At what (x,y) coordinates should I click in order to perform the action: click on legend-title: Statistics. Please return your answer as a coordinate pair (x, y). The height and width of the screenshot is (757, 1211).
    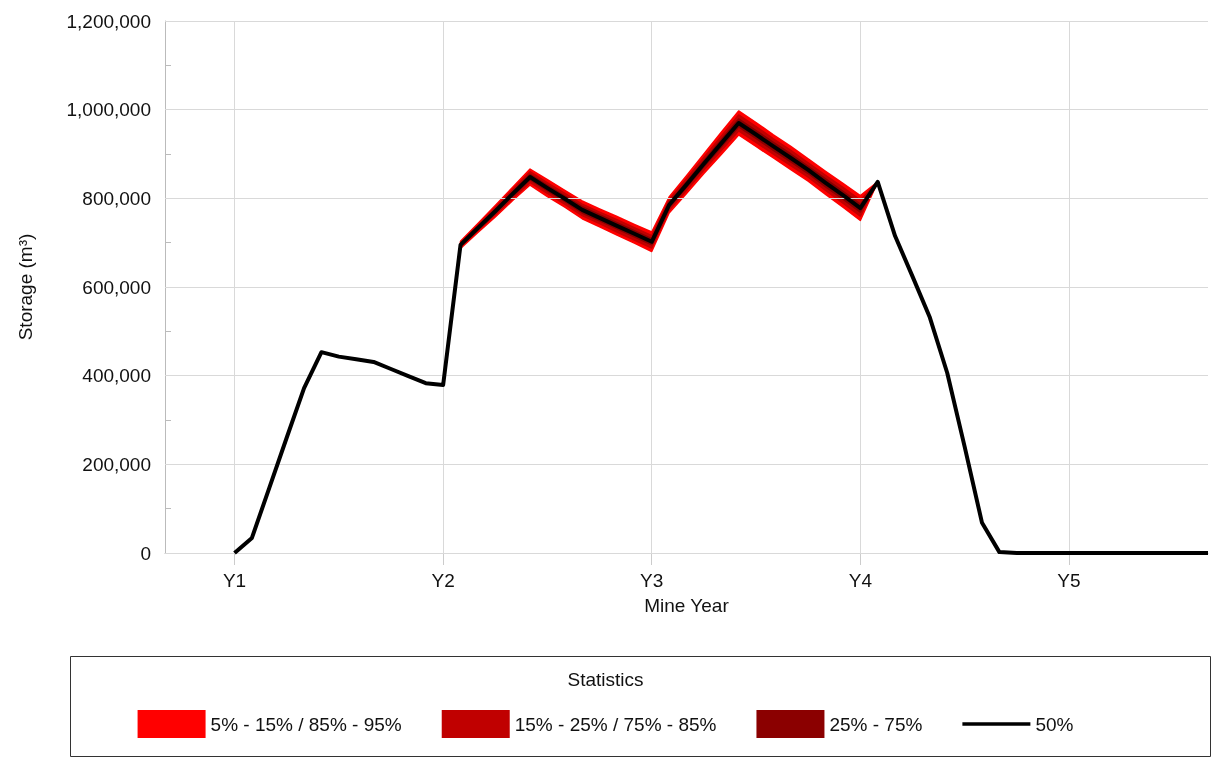
    Looking at the image, I should click on (605, 679).